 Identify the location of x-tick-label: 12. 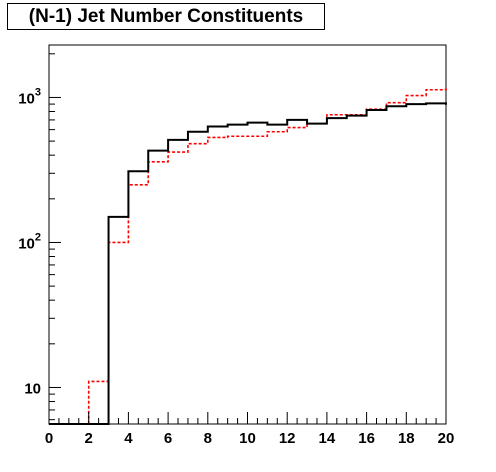
(287, 438).